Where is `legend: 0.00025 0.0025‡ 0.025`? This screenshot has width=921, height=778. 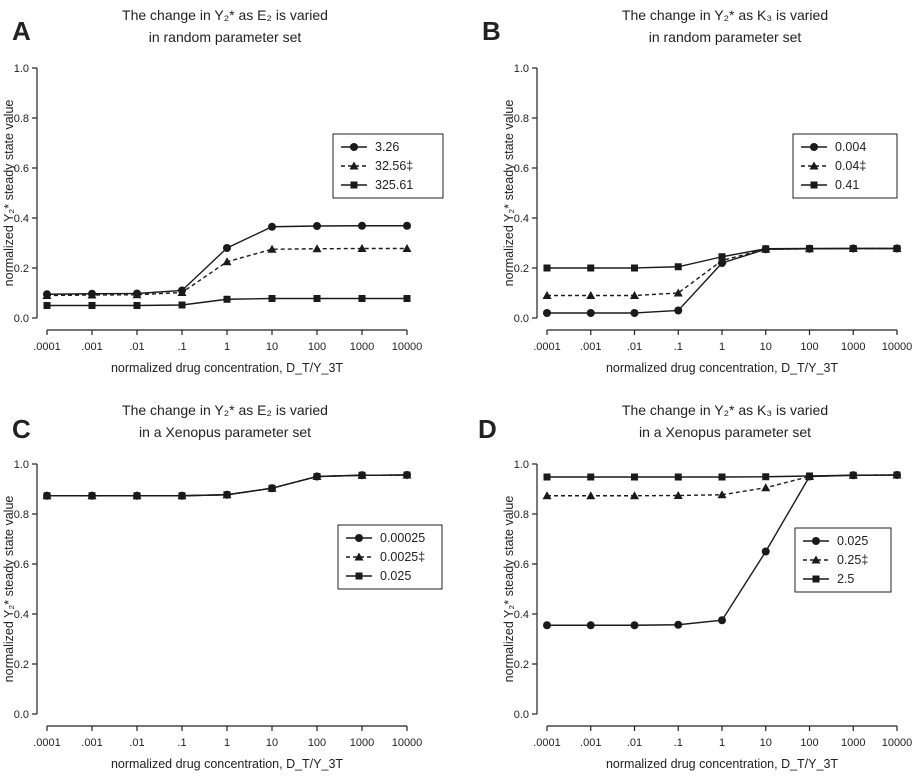
legend: 0.00025 0.0025‡ 0.025 is located at coordinates (390, 557).